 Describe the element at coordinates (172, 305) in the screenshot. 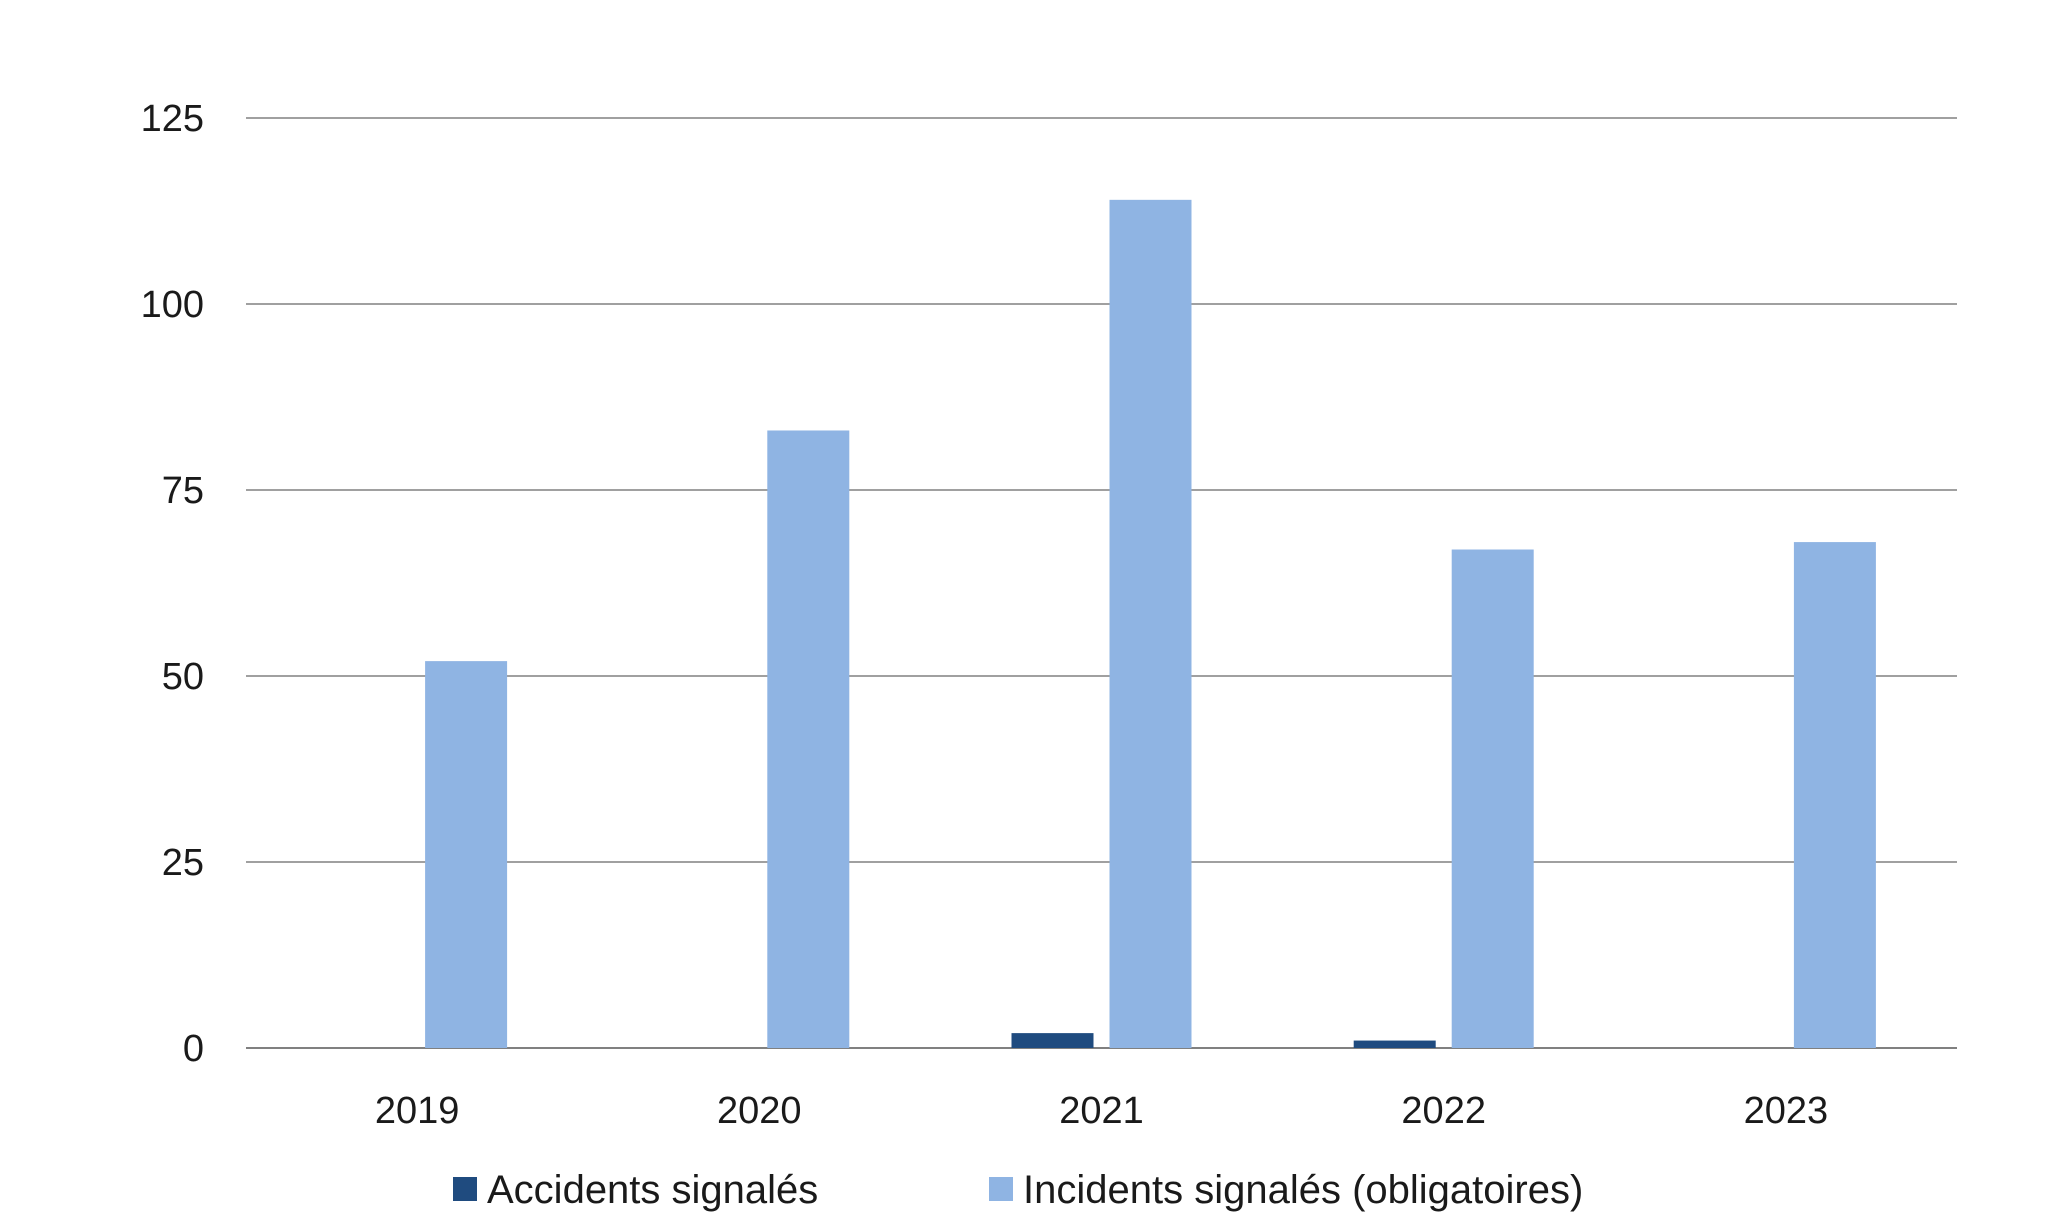

I see `y-tick-label: 100` at that location.